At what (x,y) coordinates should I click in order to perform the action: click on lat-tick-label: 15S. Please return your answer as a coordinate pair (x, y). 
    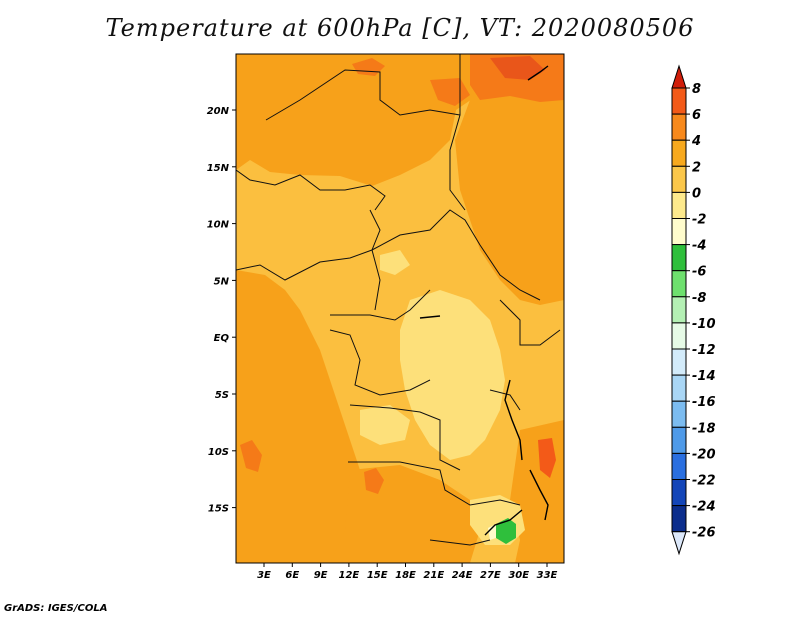
    Looking at the image, I should click on (218, 509).